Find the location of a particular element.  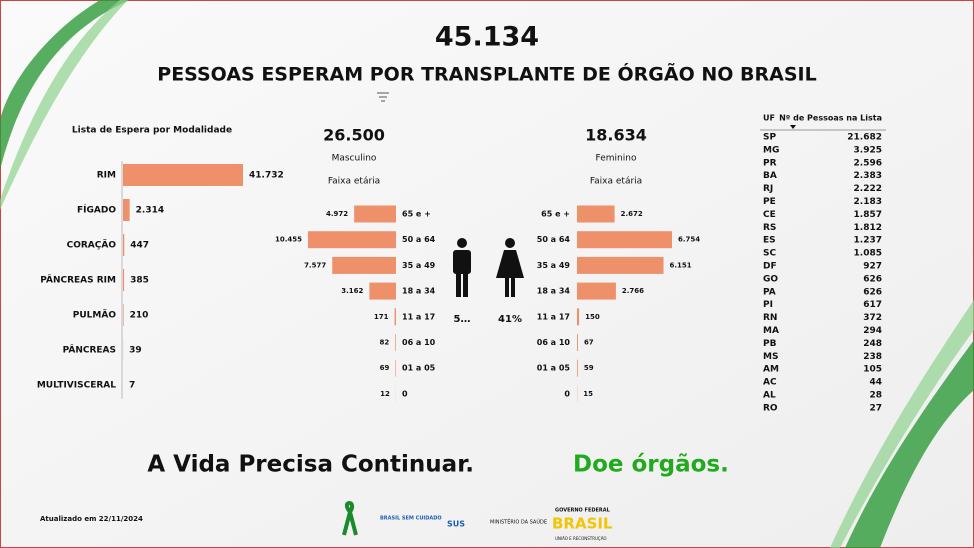

call-to-action: Doe órgãos. is located at coordinates (651, 465).